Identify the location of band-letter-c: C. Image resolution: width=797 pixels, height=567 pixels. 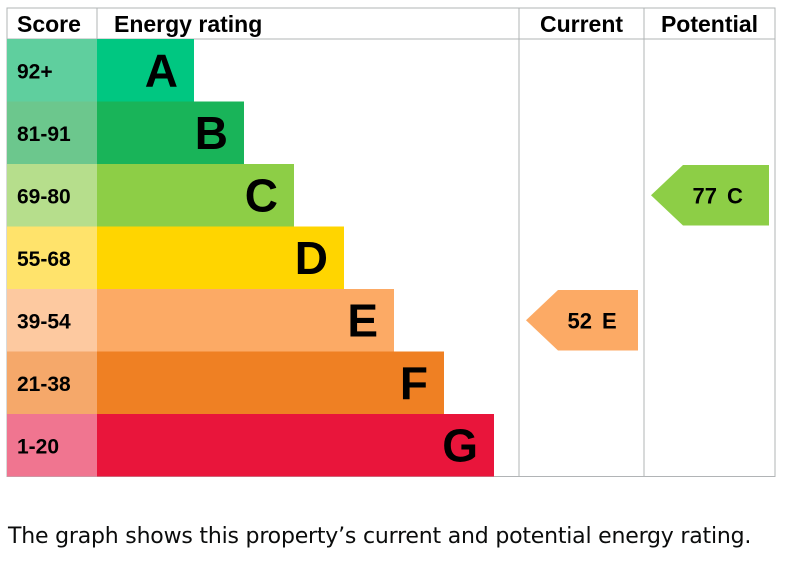
(261, 195).